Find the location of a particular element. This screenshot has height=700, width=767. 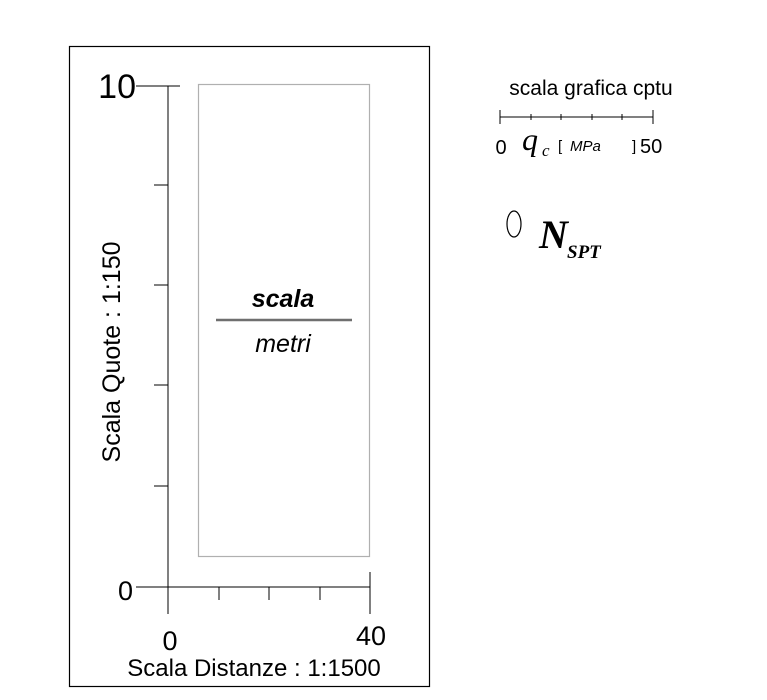

nspt-subscript: SPT is located at coordinates (584, 252).